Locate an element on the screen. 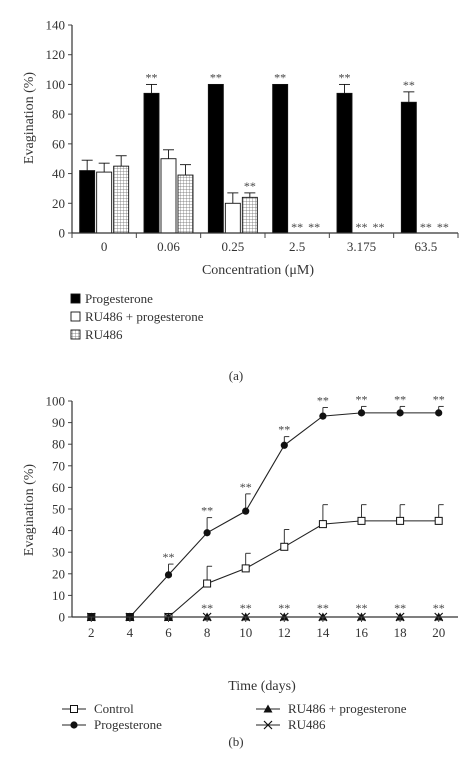 This screenshot has height=759, width=476. y-tick-label: 90 is located at coordinates (58, 422).